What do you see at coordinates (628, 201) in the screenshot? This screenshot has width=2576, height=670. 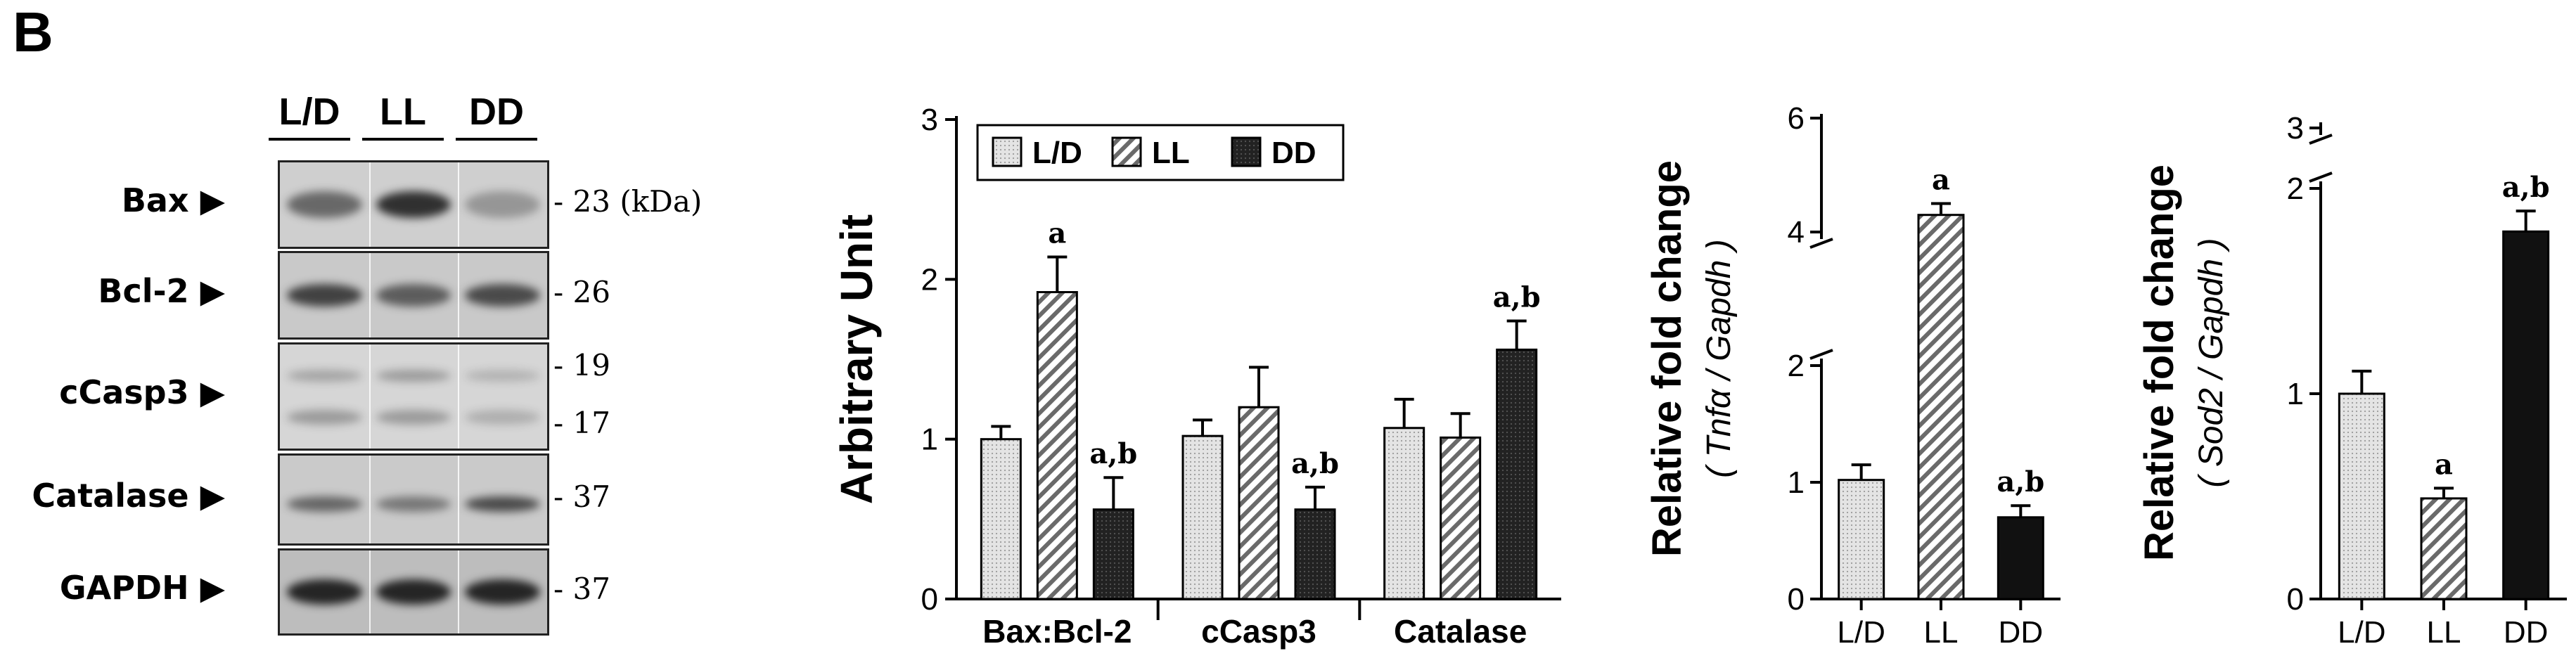 I see `kda-marker: - 23 (kDa)` at bounding box center [628, 201].